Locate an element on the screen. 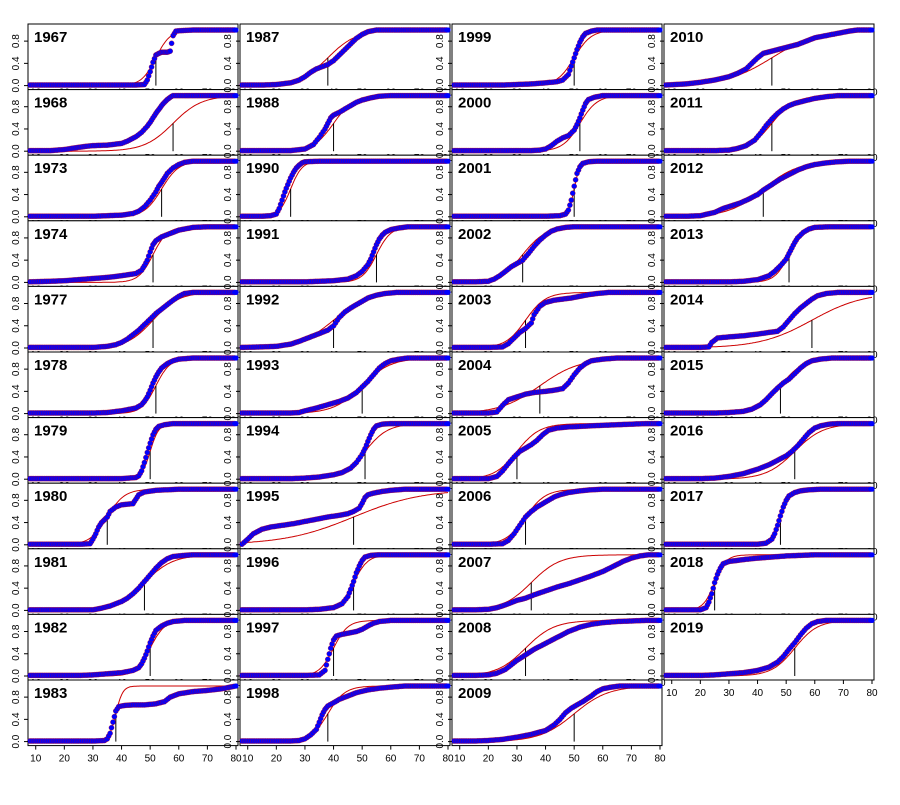 The width and height of the screenshot is (900, 805). panel-year-label: 2005 is located at coordinates (474, 431).